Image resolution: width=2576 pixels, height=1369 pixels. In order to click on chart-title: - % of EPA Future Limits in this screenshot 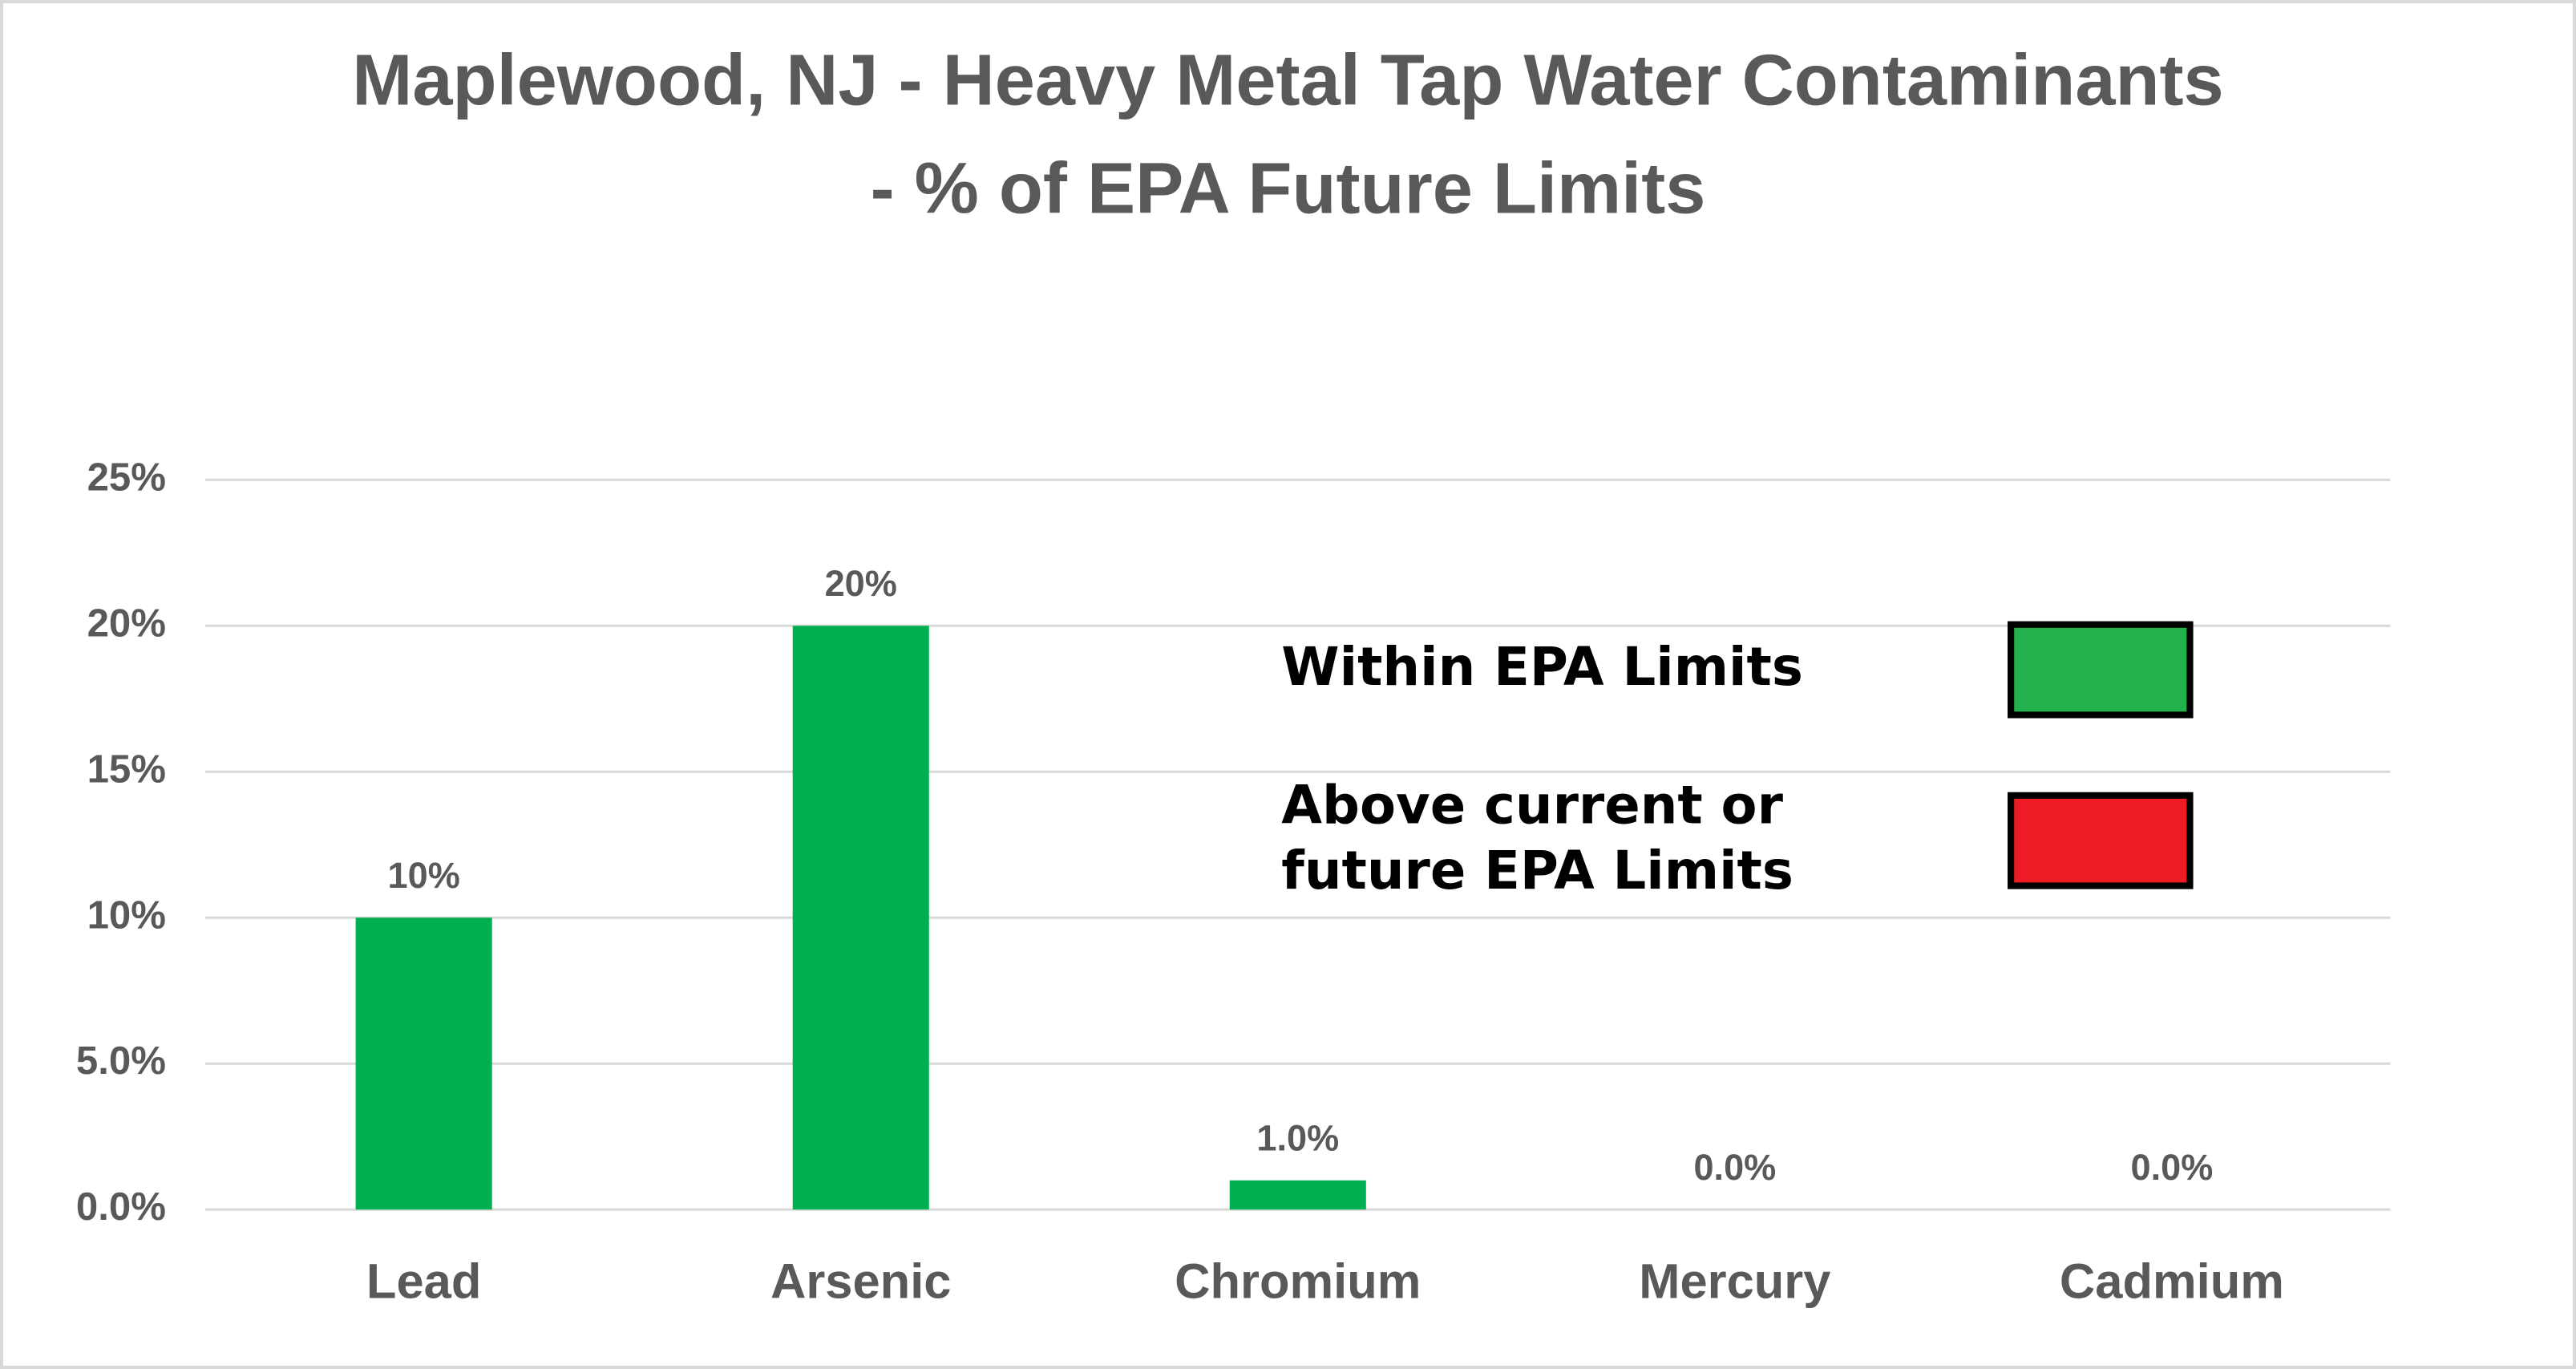, I will do `click(1288, 188)`.